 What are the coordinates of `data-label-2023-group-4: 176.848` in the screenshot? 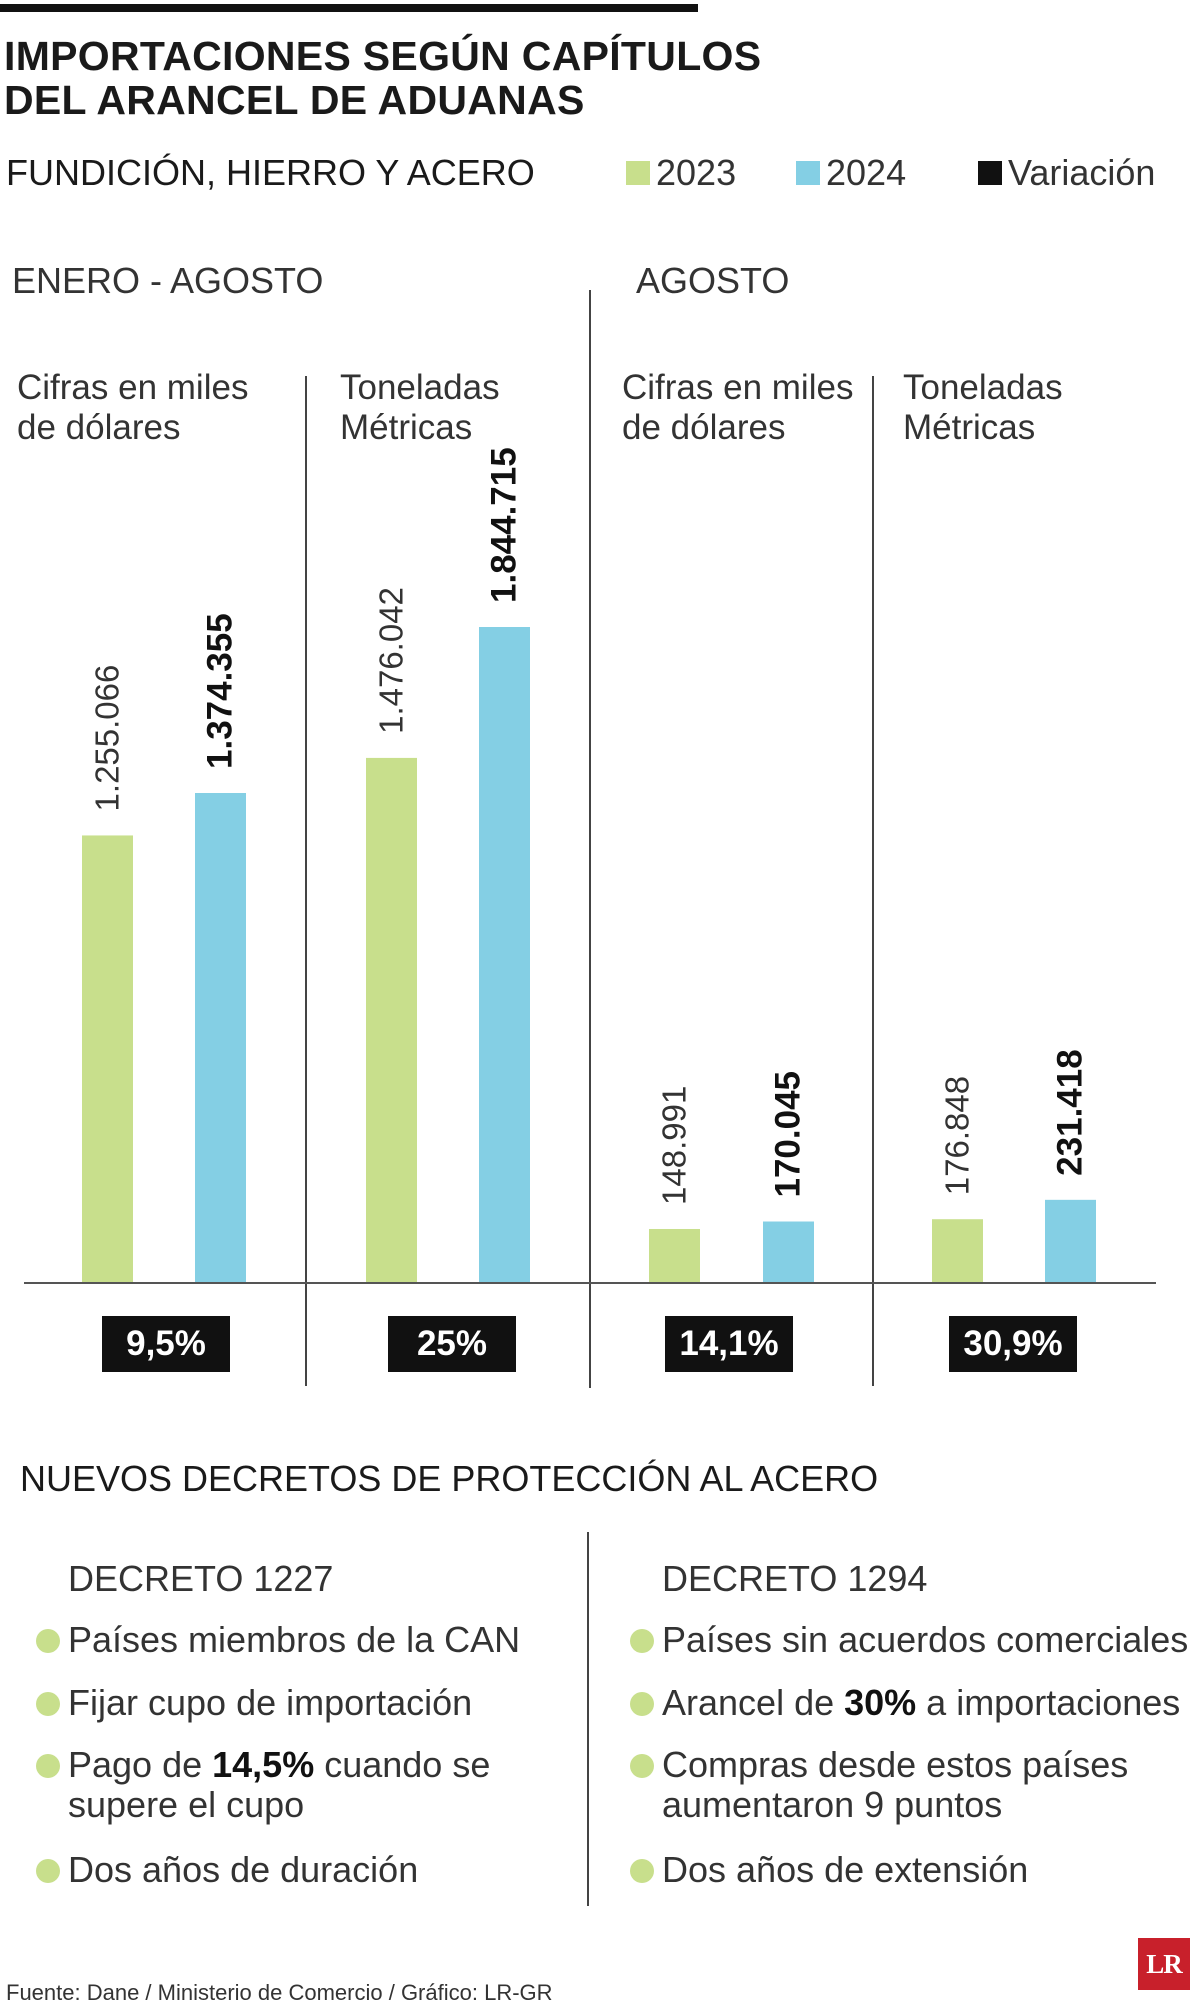 It's located at (957, 1135).